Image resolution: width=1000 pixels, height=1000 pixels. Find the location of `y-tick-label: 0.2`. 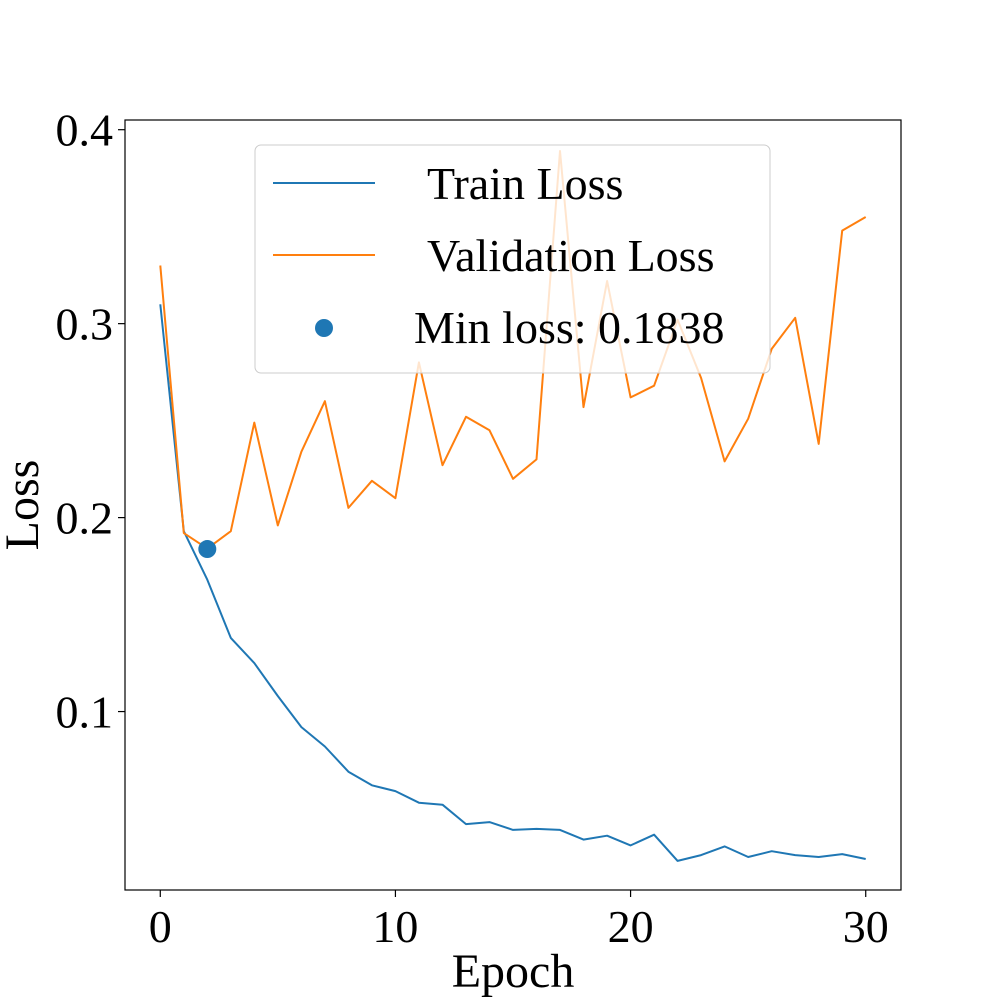

y-tick-label: 0.2 is located at coordinates (85, 518).